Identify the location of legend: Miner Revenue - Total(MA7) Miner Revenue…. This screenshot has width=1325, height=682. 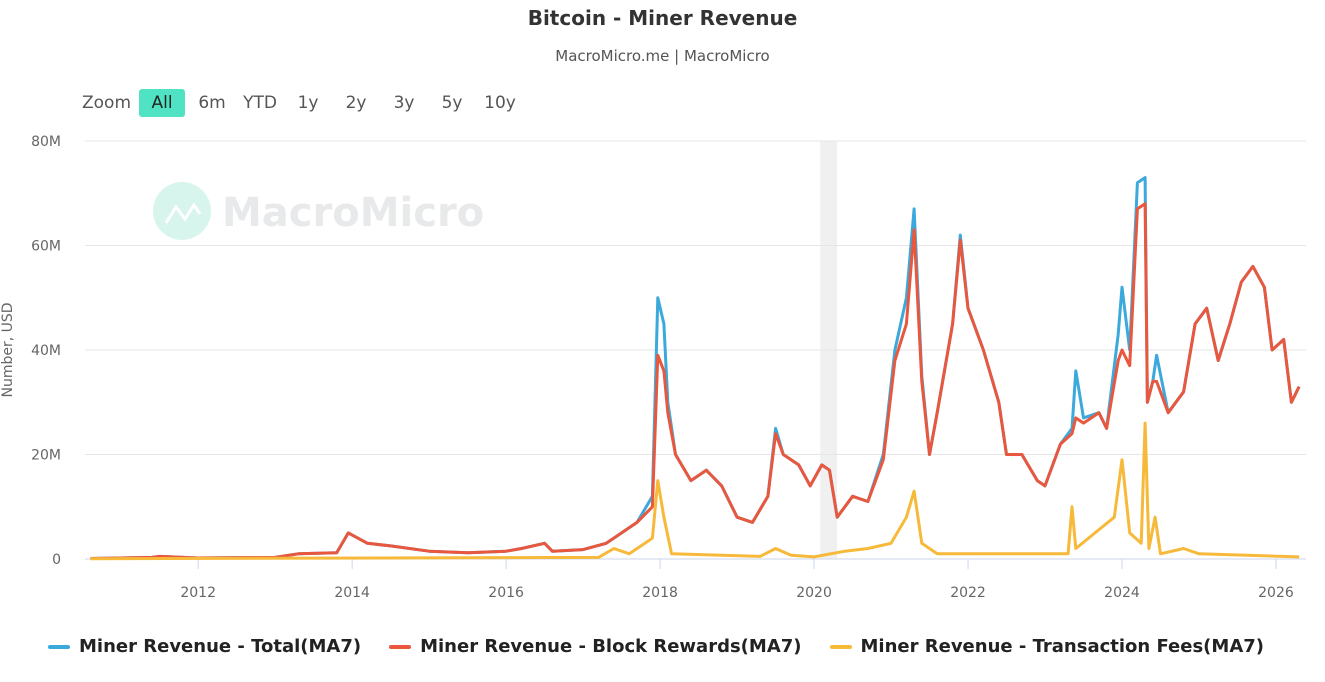
(670, 646).